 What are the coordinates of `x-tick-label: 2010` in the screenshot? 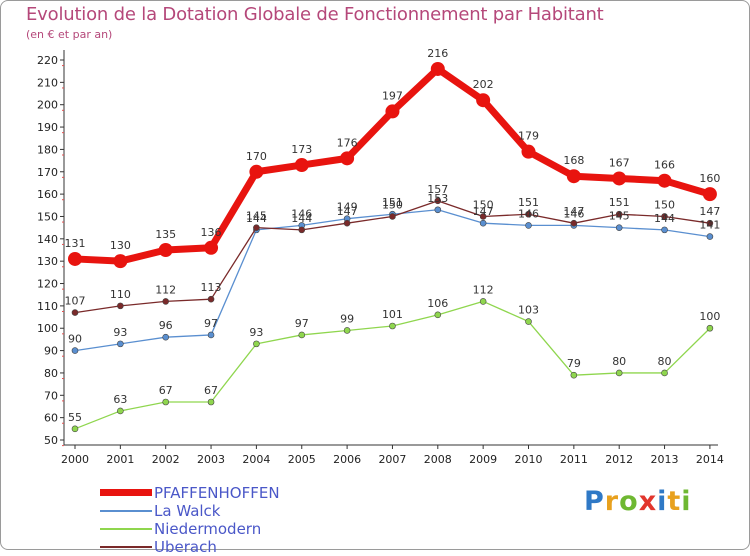 It's located at (529, 459).